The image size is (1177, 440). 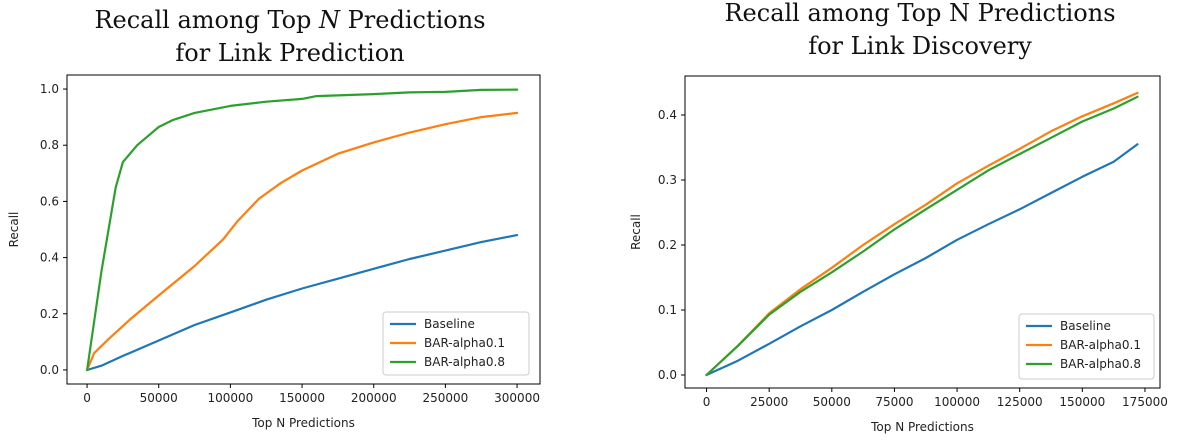 What do you see at coordinates (1020, 402) in the screenshot?
I see `x-tick-label: 125000` at bounding box center [1020, 402].